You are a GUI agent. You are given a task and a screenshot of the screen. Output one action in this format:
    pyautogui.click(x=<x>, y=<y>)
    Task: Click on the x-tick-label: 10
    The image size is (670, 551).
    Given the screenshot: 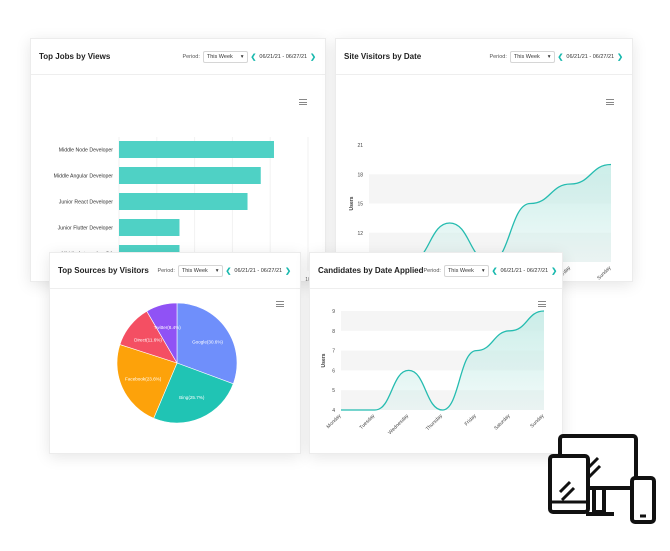 What is the action you would take?
    pyautogui.click(x=308, y=280)
    